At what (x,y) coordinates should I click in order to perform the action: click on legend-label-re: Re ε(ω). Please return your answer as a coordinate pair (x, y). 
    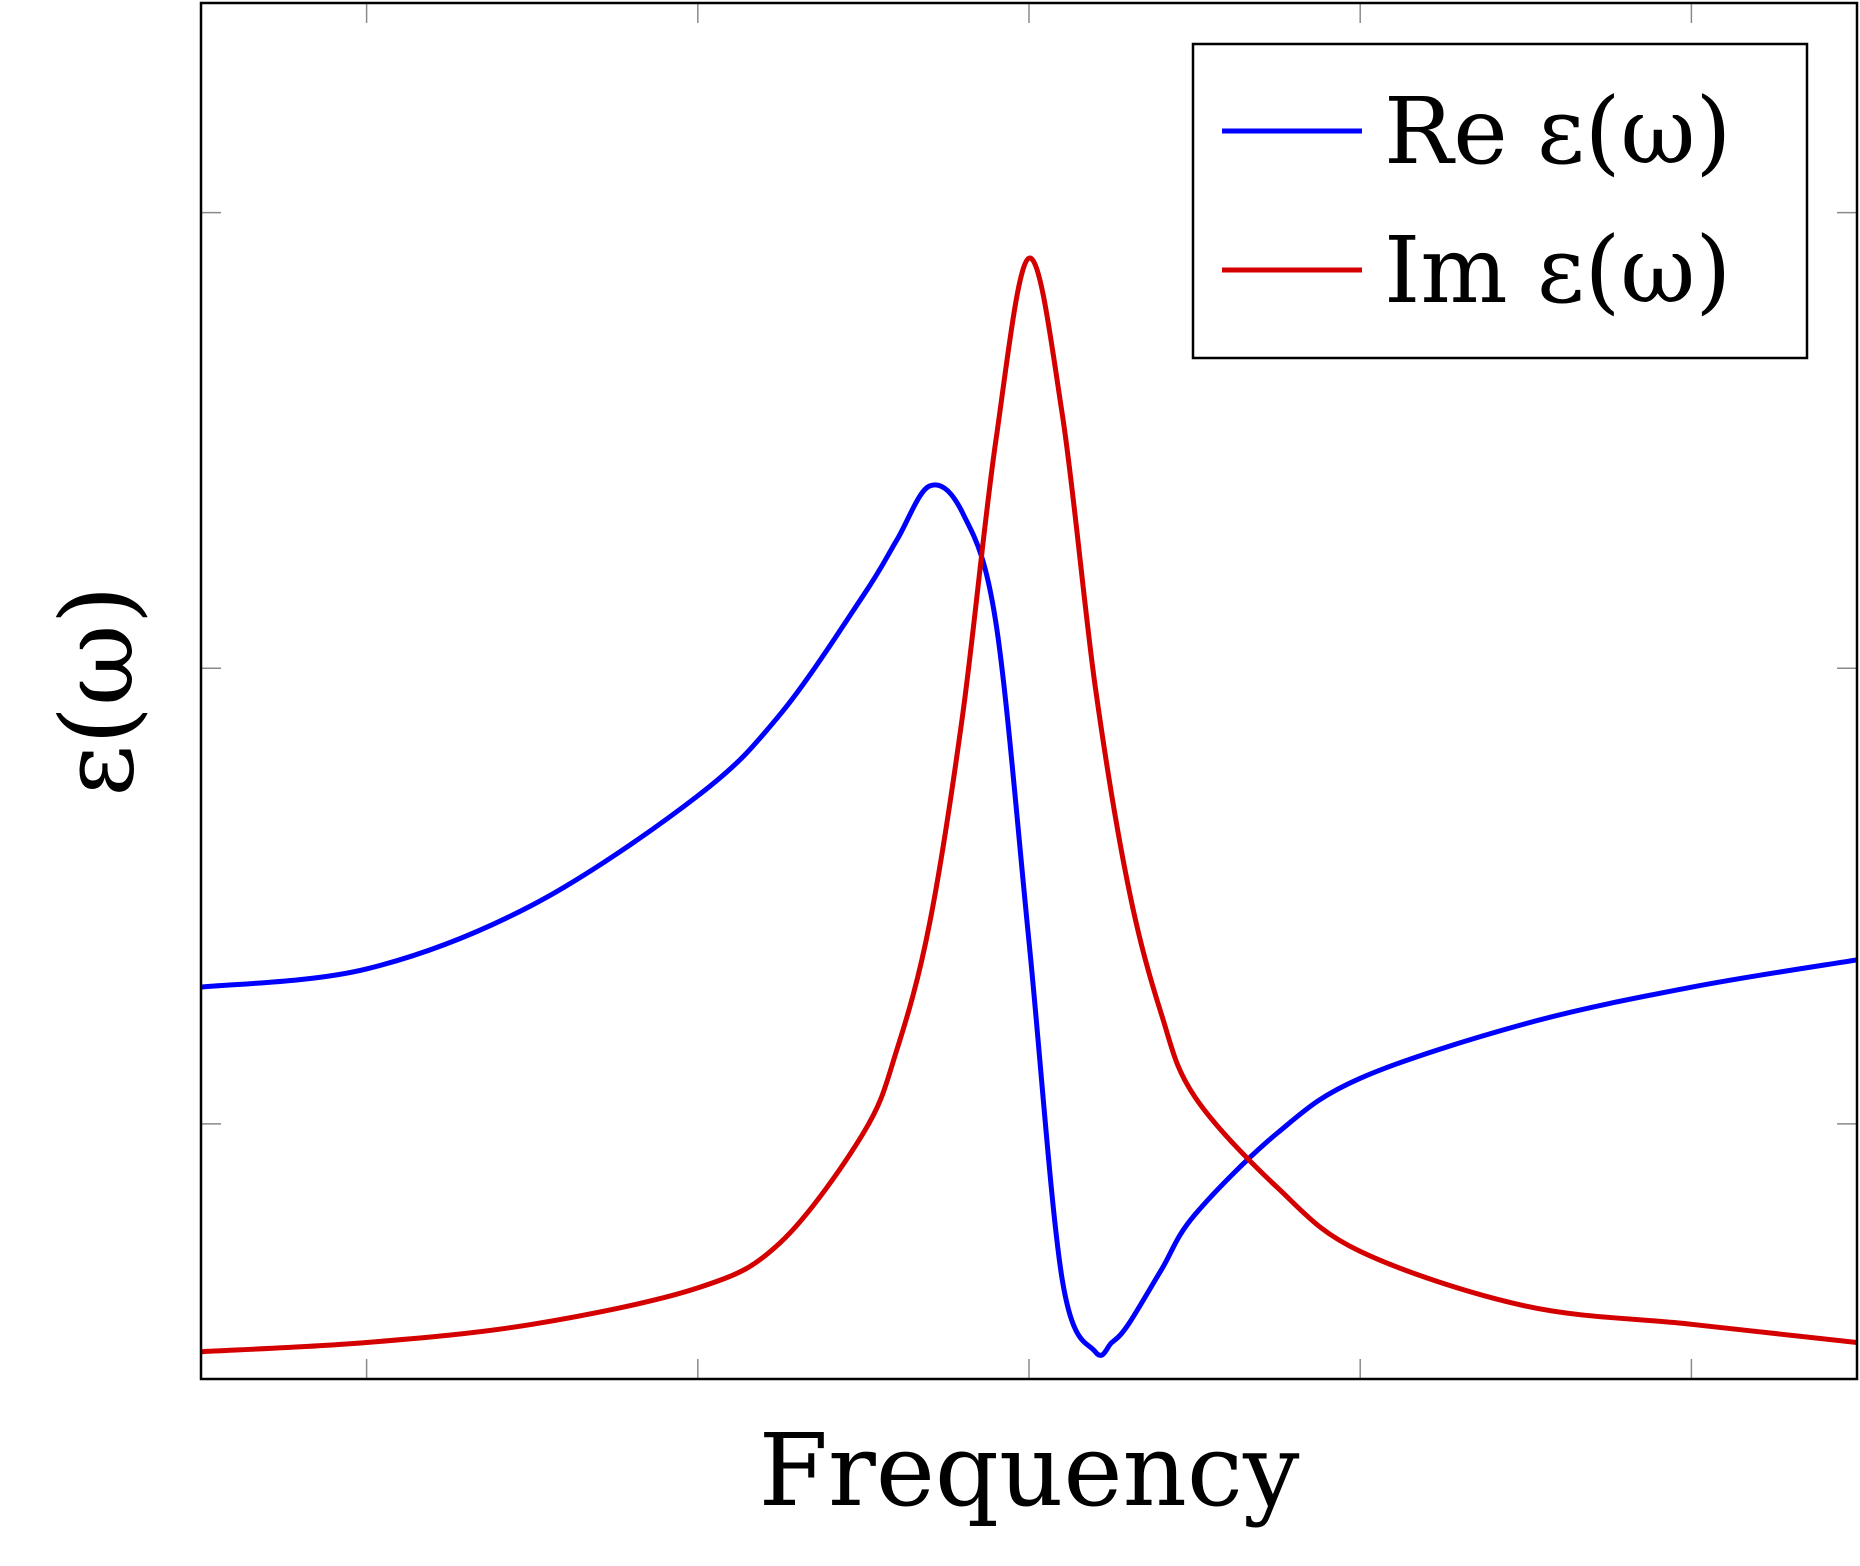
    Looking at the image, I should click on (1557, 131).